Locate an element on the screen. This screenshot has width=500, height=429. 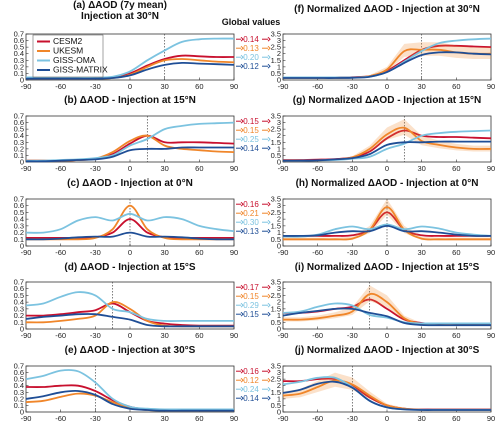
global-value-giss-matrix: 0.13 is located at coordinates (251, 231).